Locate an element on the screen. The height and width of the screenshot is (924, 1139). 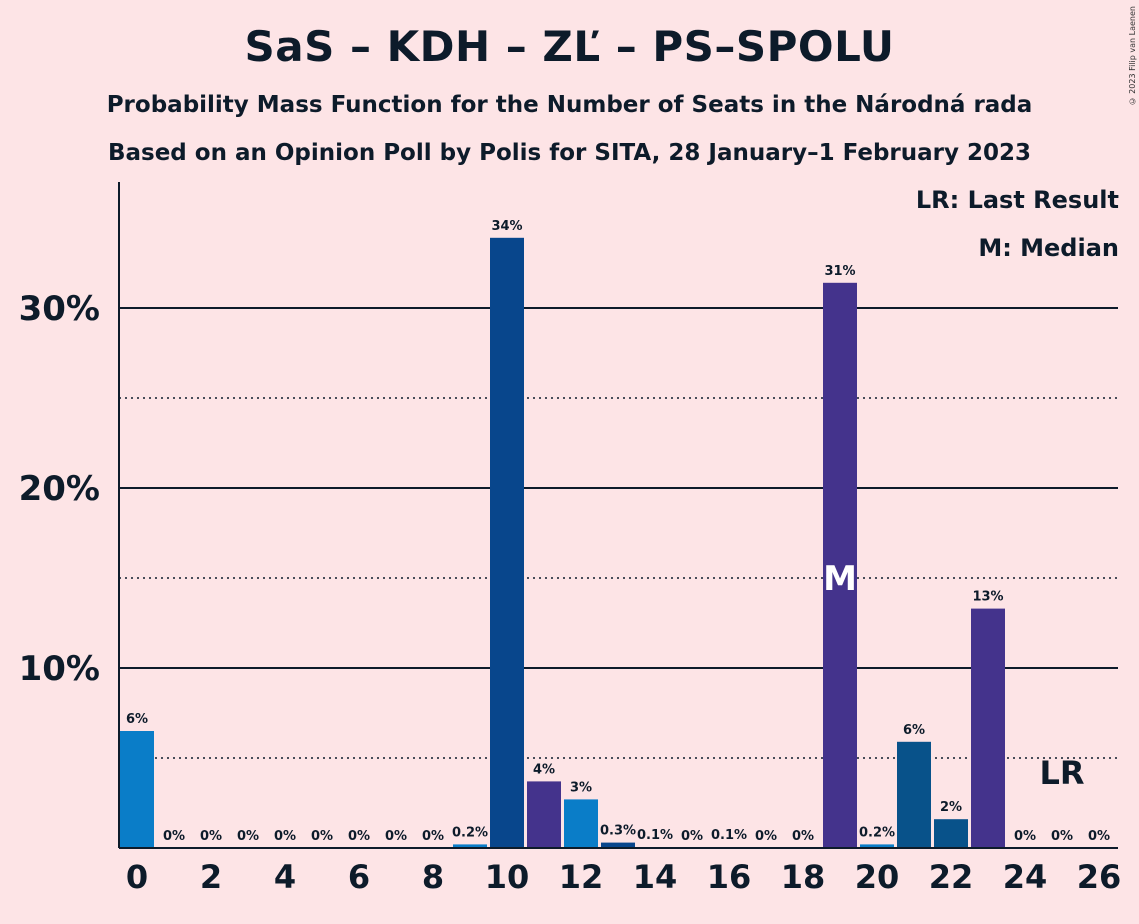
bar-value-label: 4% is located at coordinates (544, 769).